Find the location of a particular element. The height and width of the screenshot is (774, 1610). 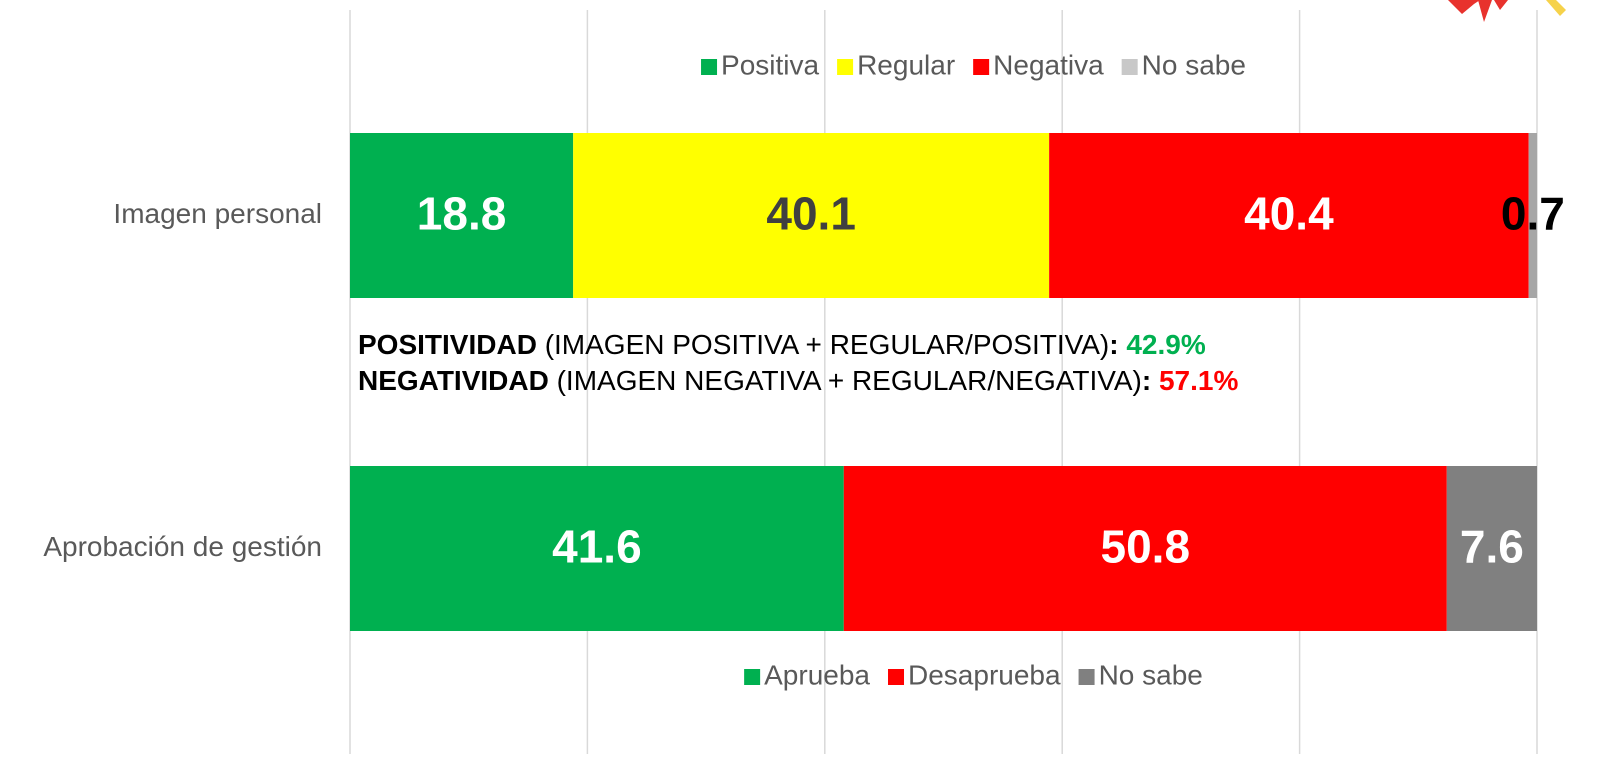

value-label: 50.8 is located at coordinates (1146, 547).